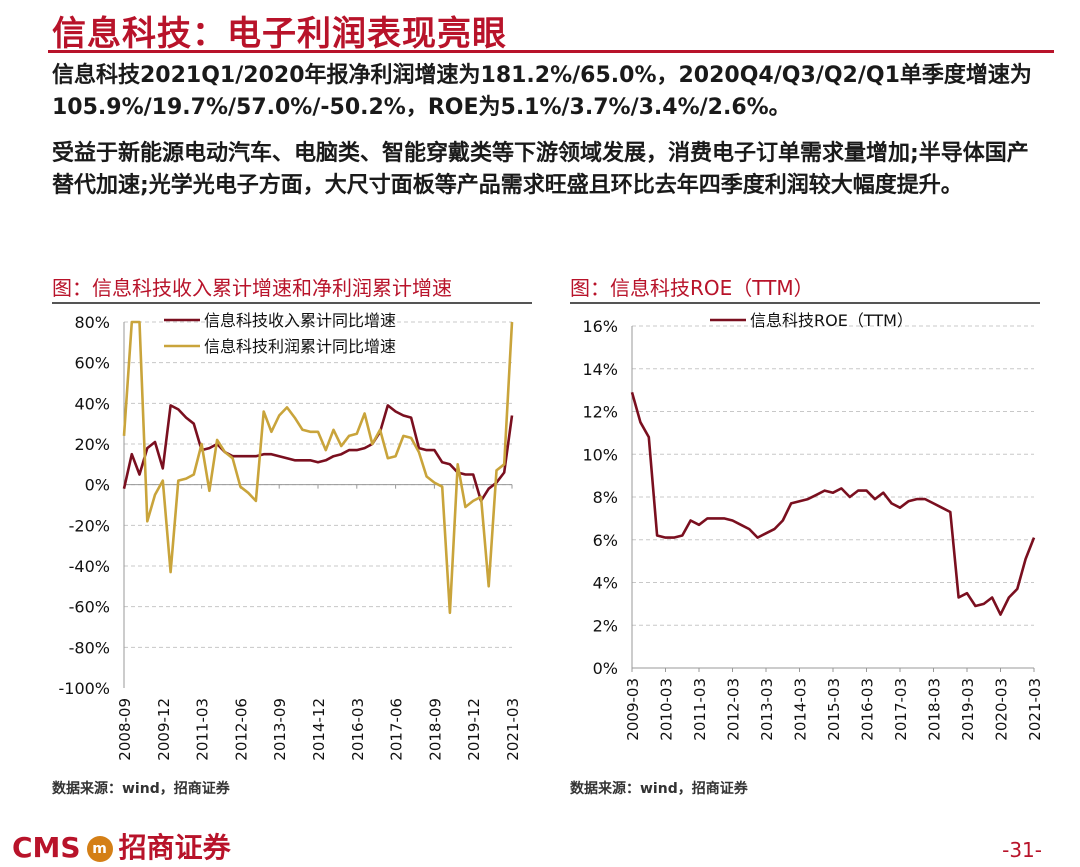 The image size is (1080, 867). Describe the element at coordinates (831, 320) in the screenshot. I see `right-chart-legend-label: 信息科技ROE（TTM）` at that location.